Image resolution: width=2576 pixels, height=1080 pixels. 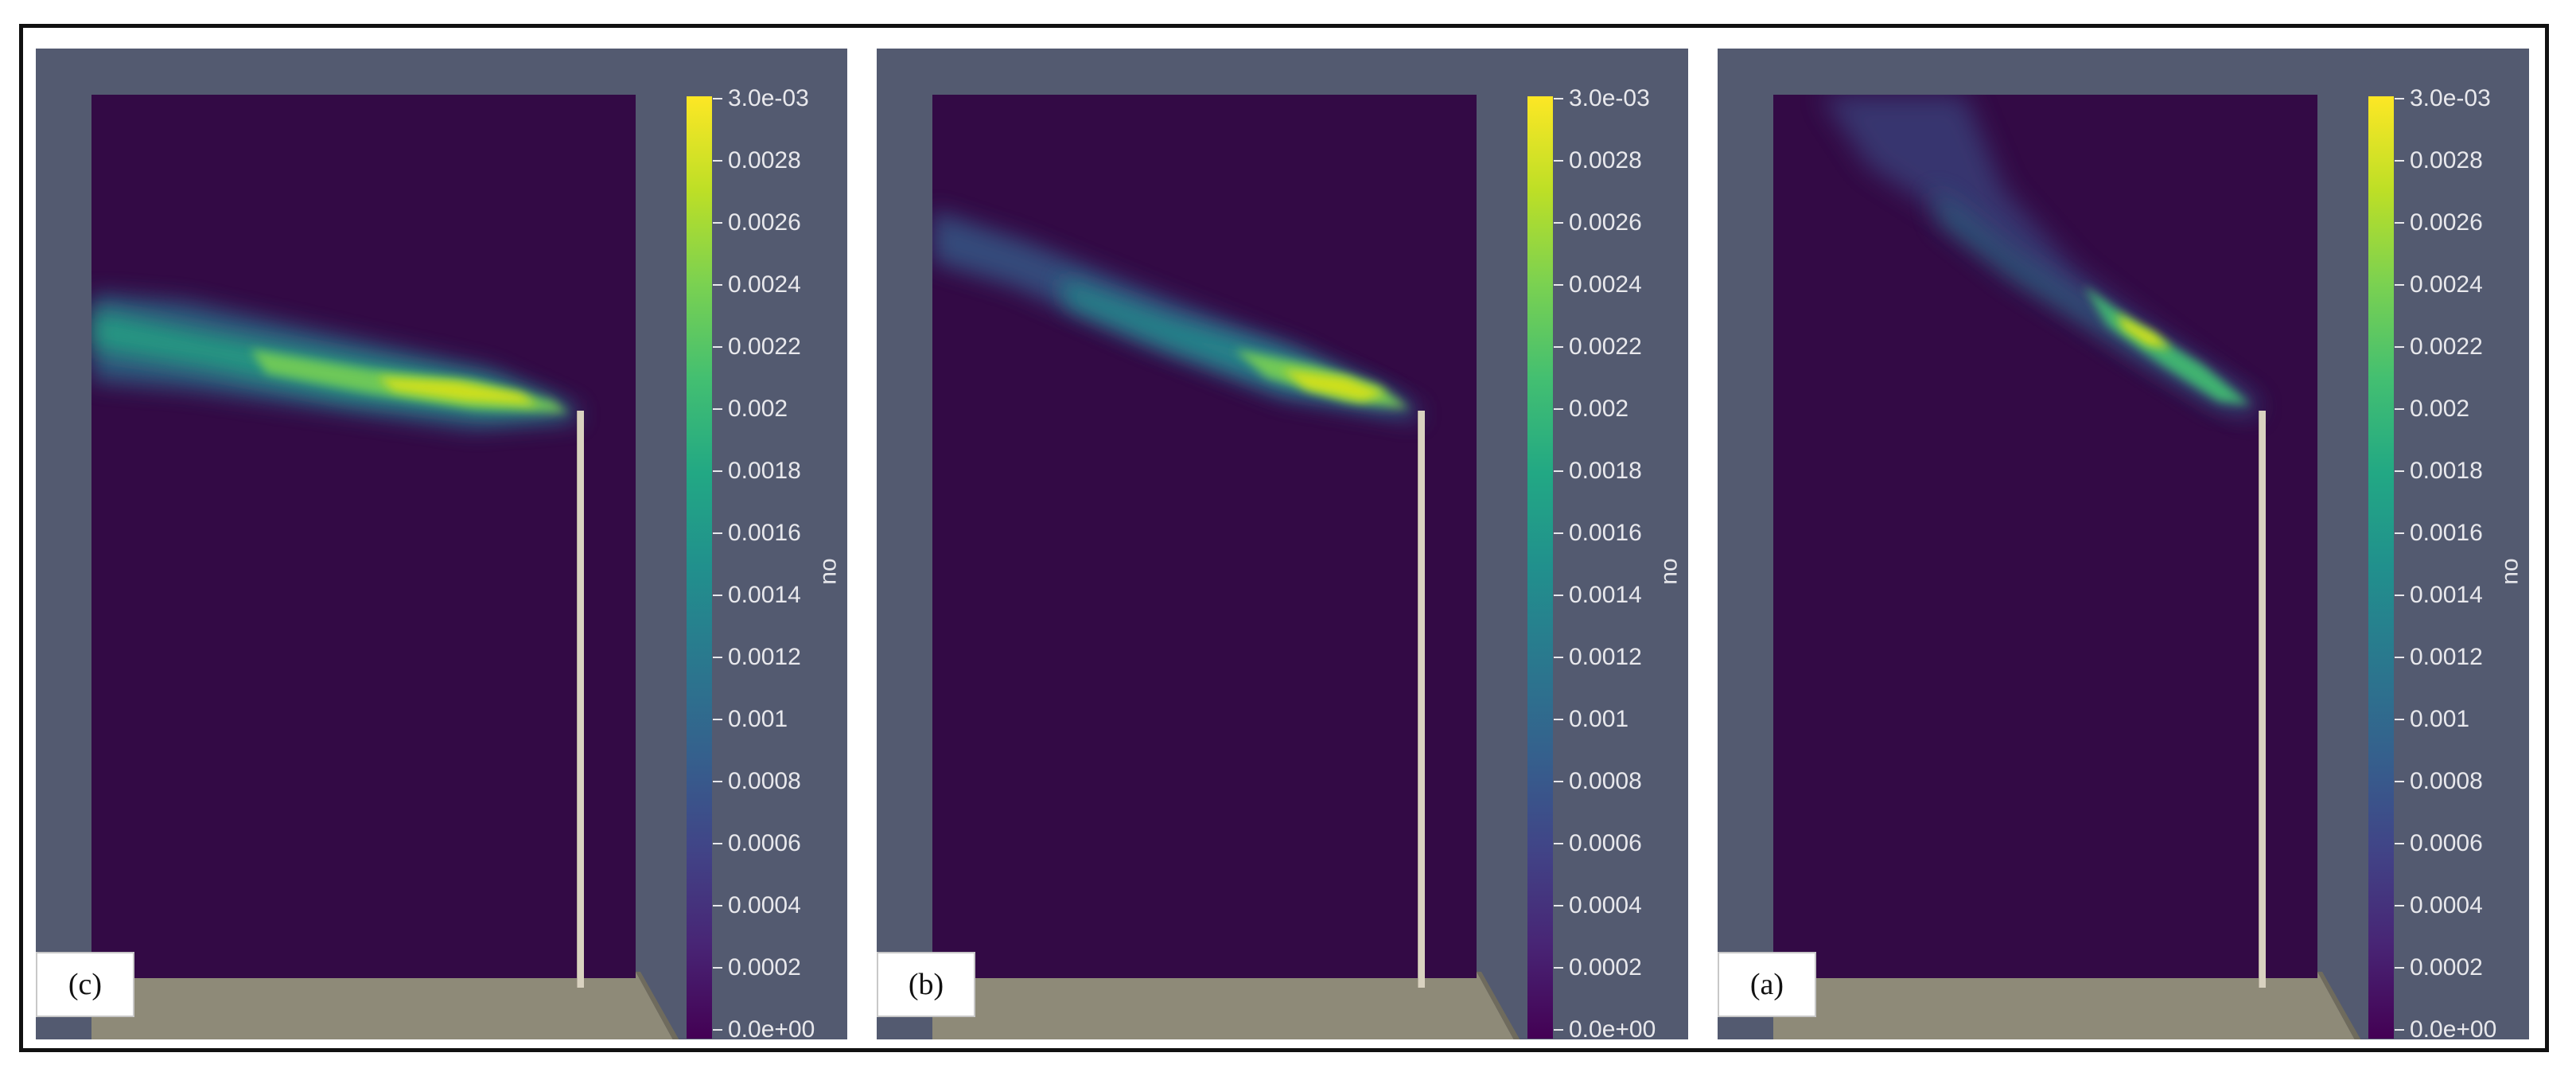 What do you see at coordinates (1767, 985) in the screenshot?
I see `panel-label: (a)` at bounding box center [1767, 985].